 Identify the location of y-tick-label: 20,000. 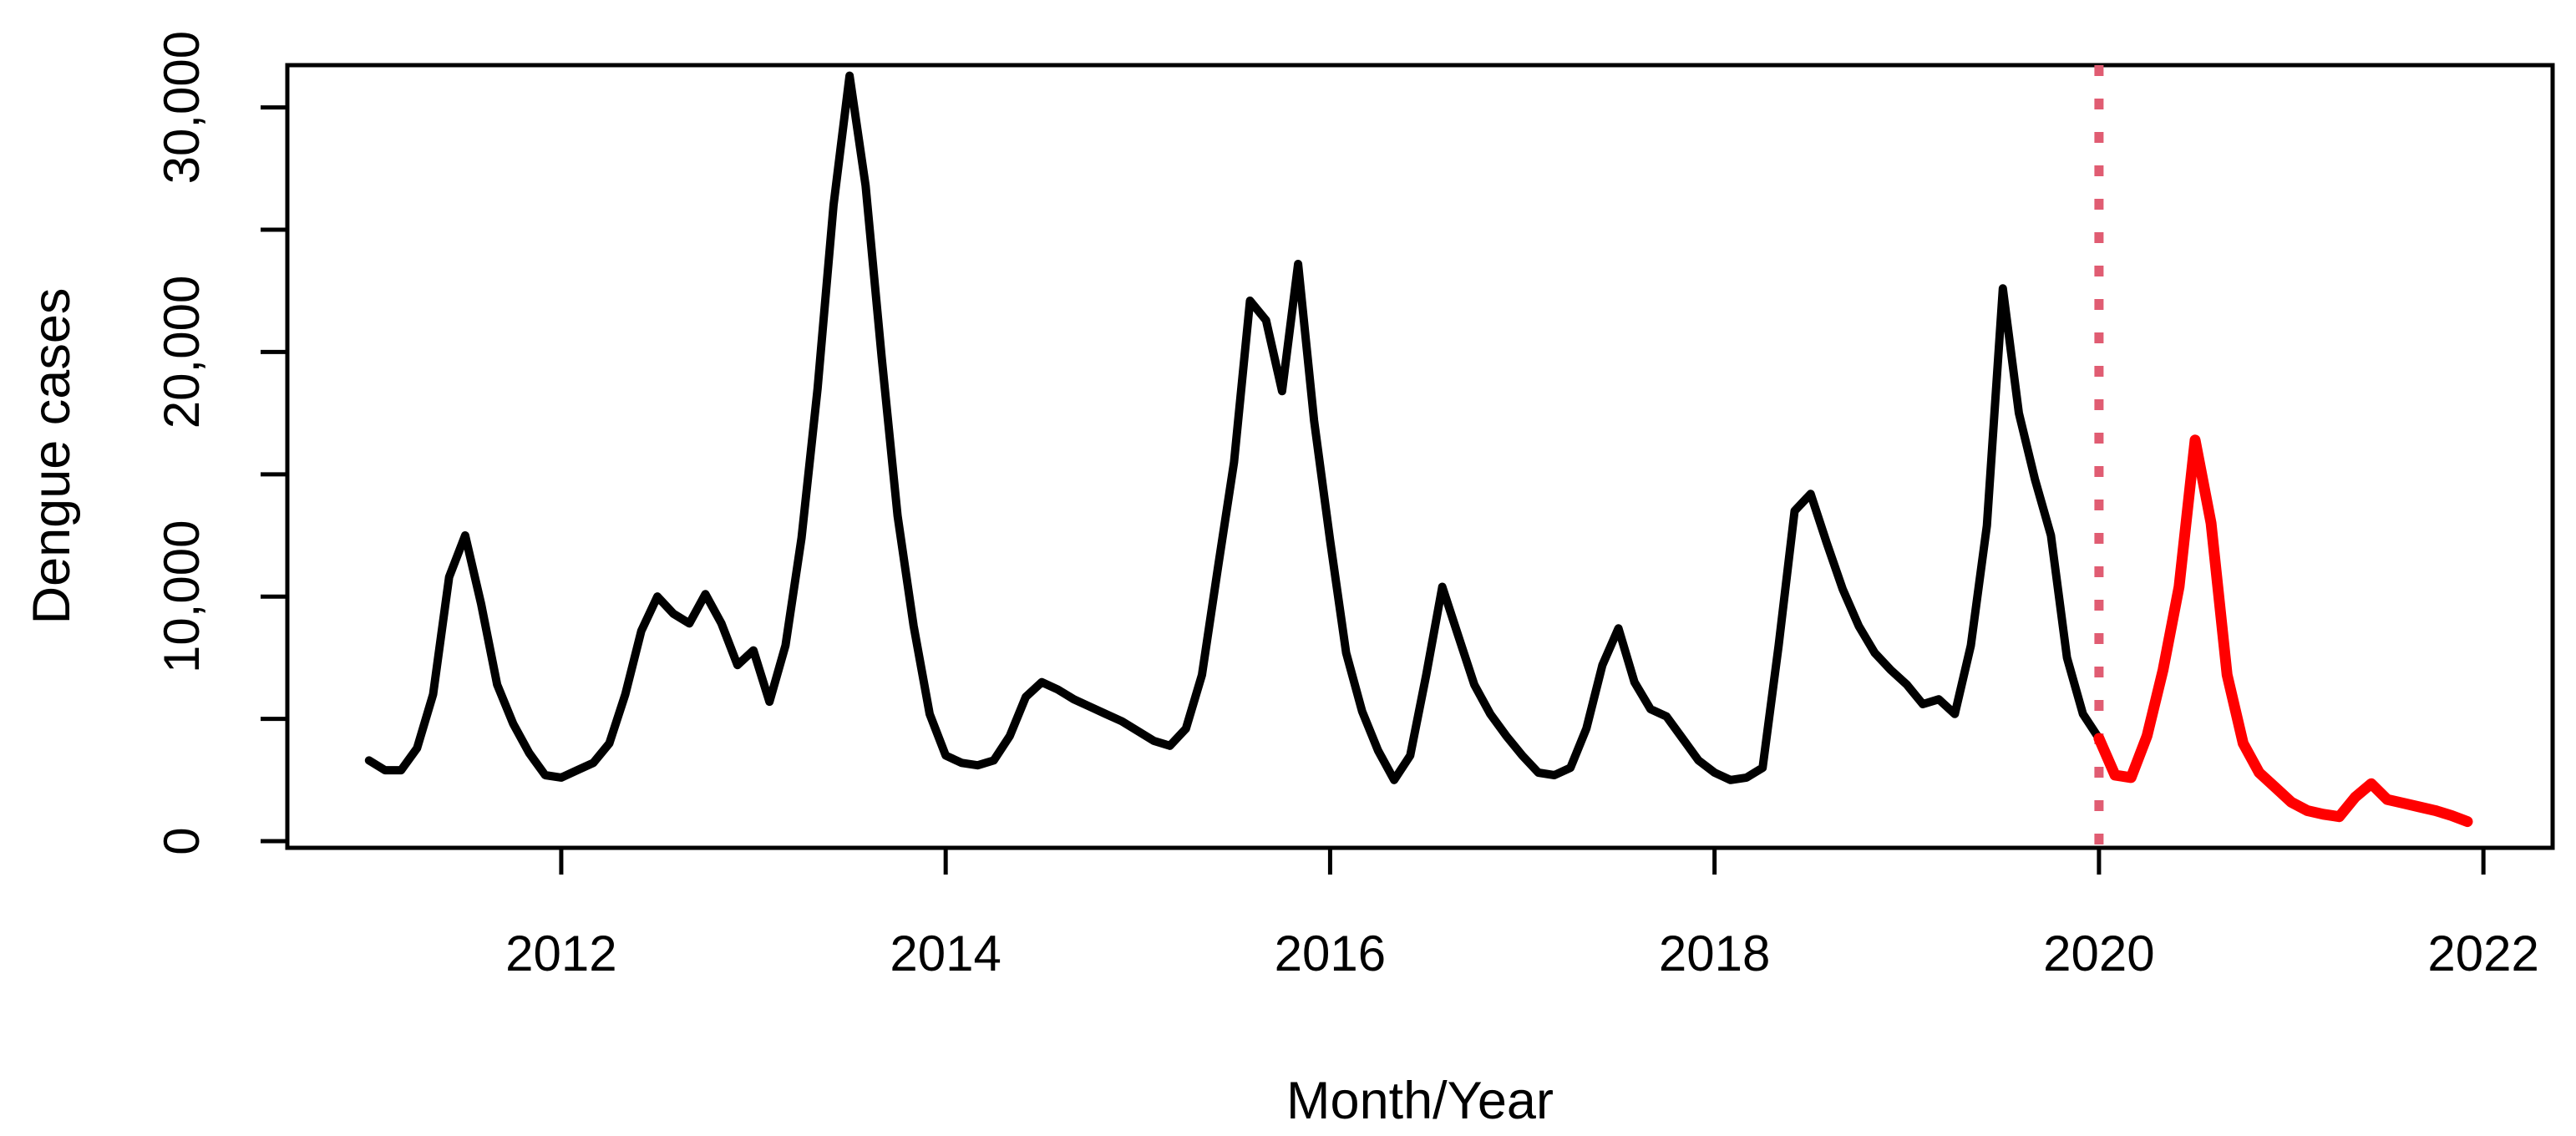
(182, 352).